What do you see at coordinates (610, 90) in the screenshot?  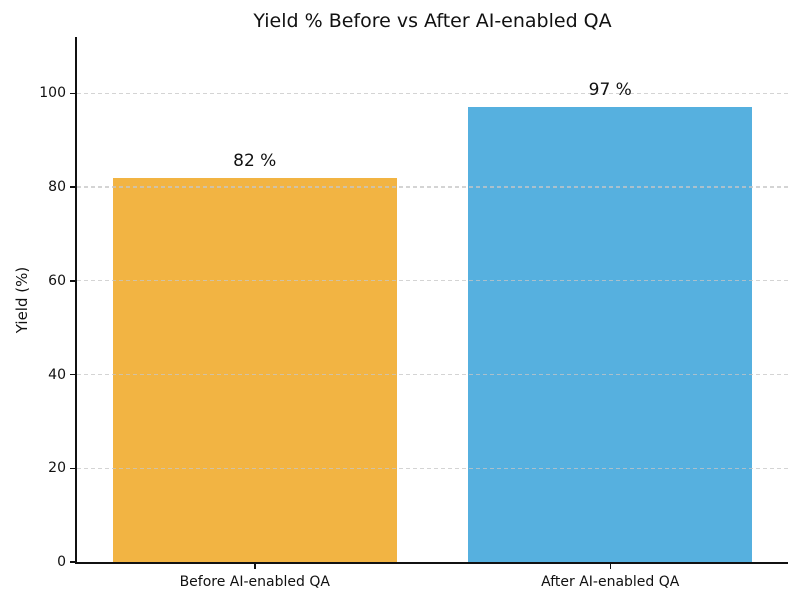 I see `bar-value-label: 97 %` at bounding box center [610, 90].